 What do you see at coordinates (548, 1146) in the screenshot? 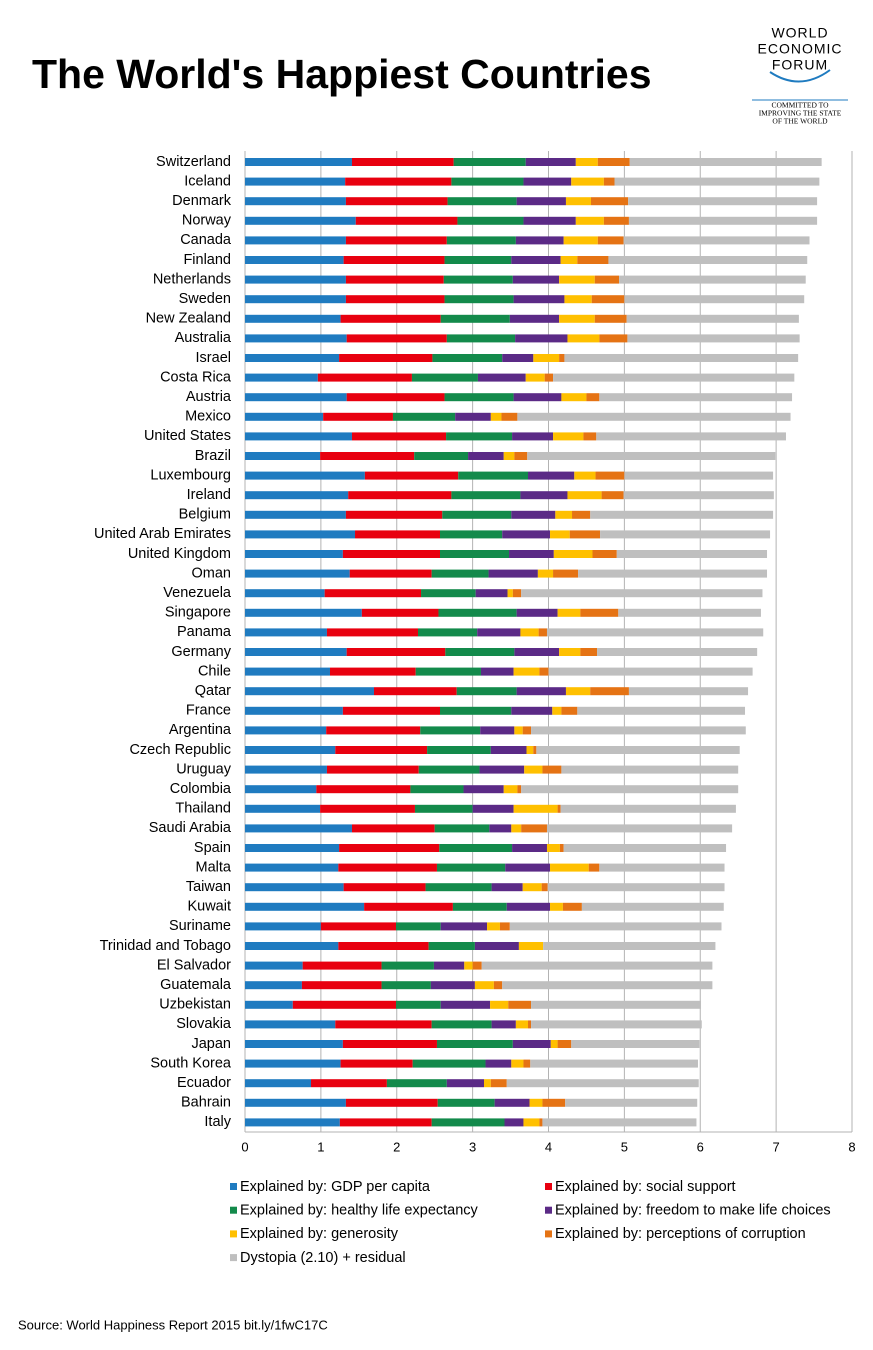
I see `x-tick-label: 4` at bounding box center [548, 1146].